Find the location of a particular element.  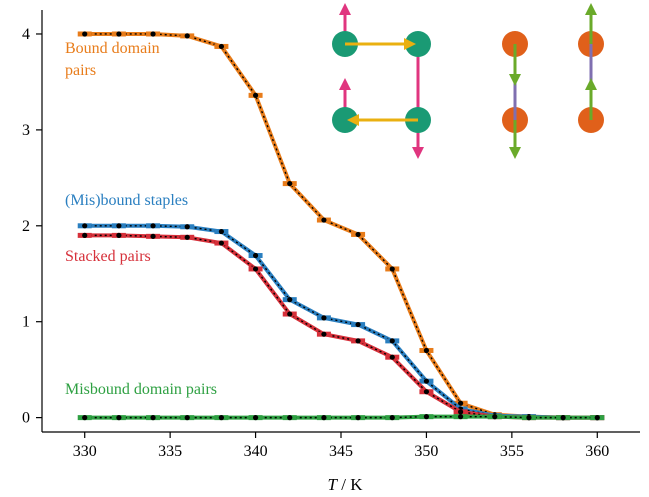

y-tick-label: 4 is located at coordinates (26, 34).